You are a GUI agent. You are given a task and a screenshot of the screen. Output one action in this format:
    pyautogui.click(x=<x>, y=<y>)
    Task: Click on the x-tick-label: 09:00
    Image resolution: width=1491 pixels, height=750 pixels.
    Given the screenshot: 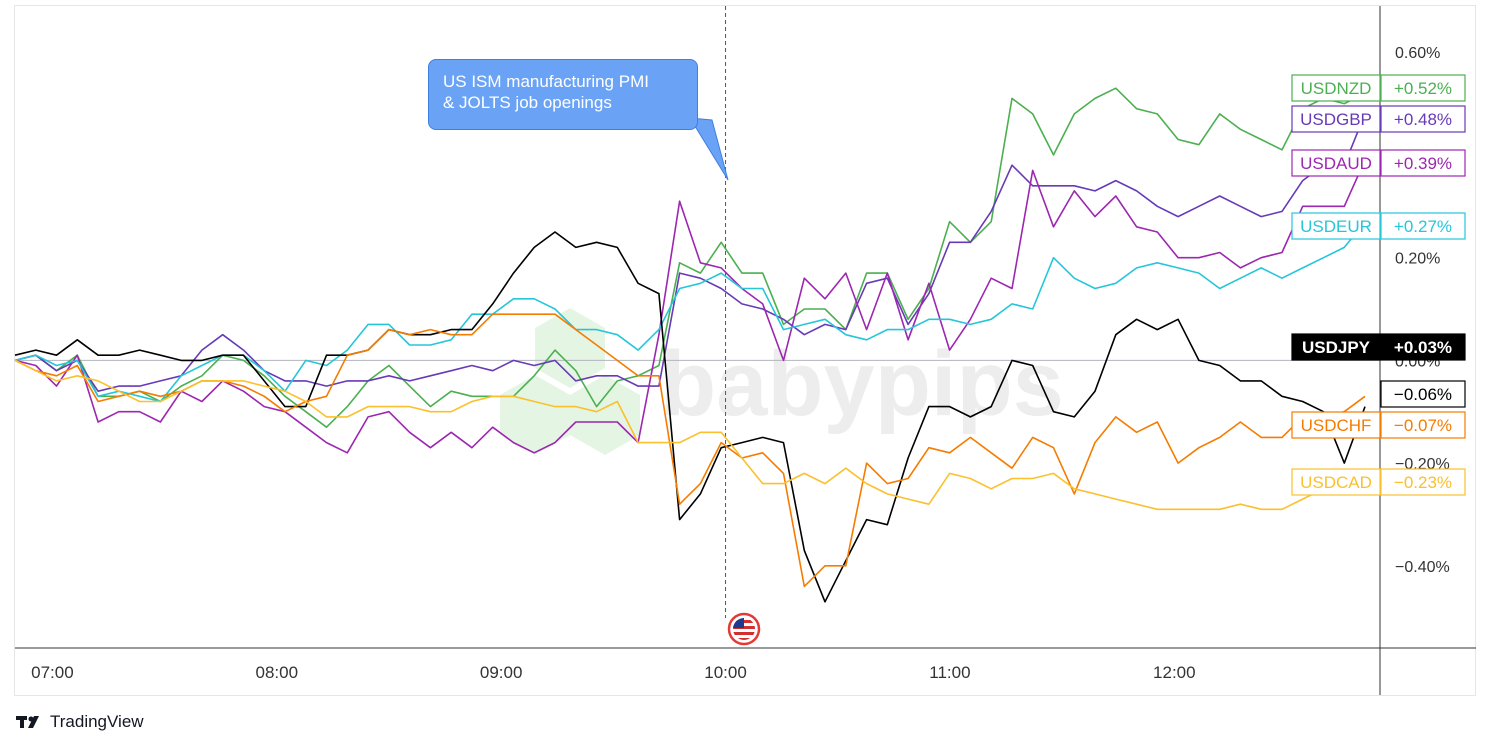 What is the action you would take?
    pyautogui.click(x=501, y=672)
    